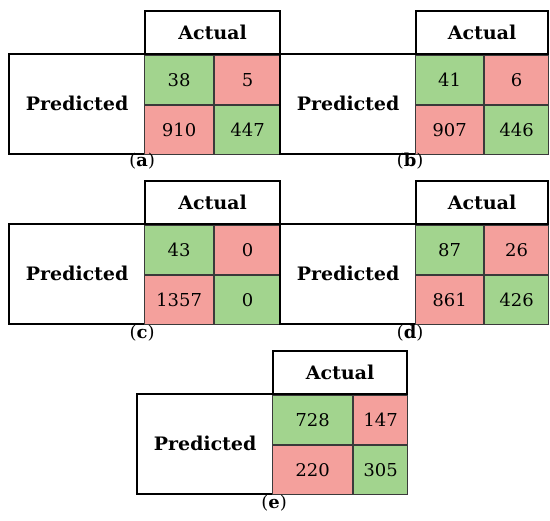 The image size is (550, 521). Describe the element at coordinates (449, 80) in the screenshot. I see `cell-top-left: 41` at that location.